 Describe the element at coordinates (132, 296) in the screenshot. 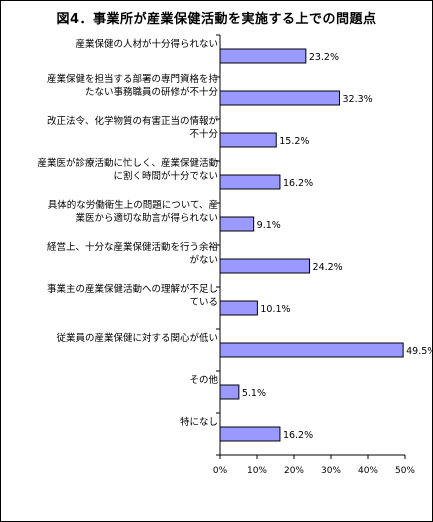

I see `category-label: 事業主の産業保健活動への理解が不足し ている` at that location.